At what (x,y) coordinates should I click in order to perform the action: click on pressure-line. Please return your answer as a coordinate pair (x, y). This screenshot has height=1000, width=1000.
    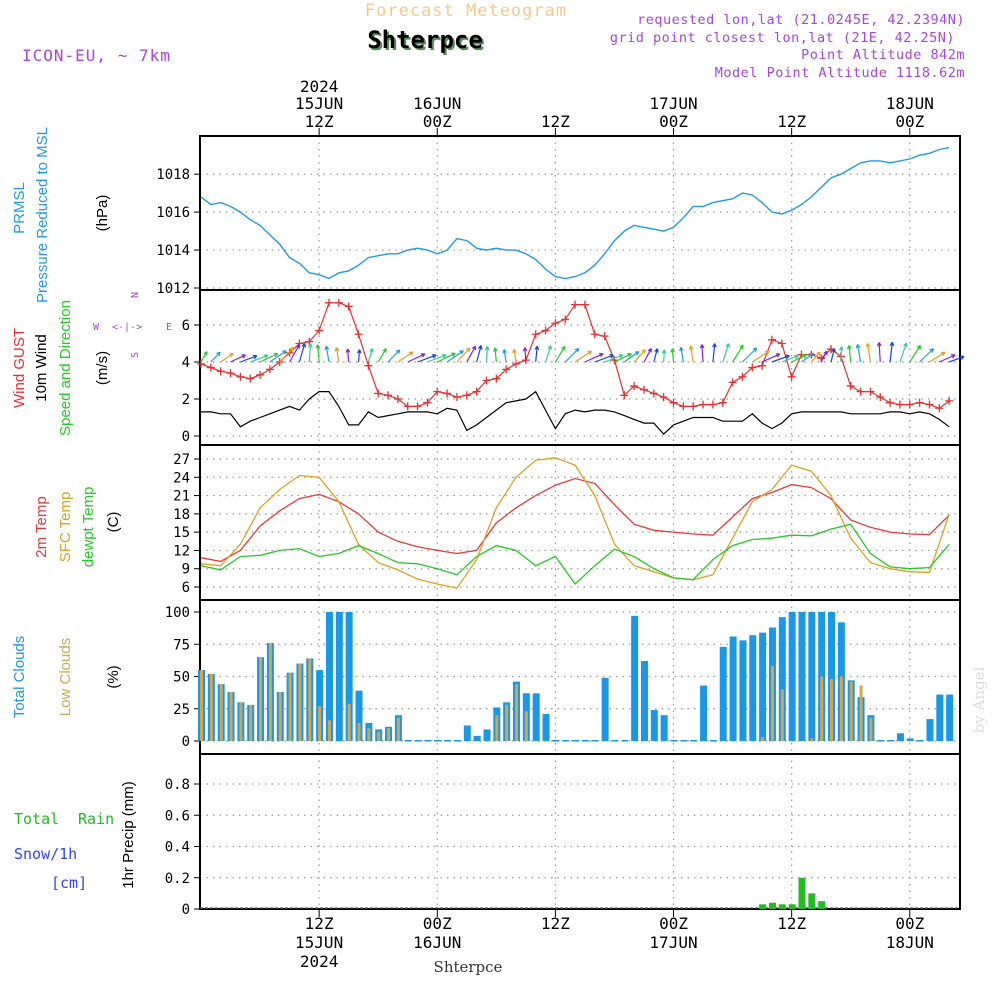
    Looking at the image, I should click on (575, 213).